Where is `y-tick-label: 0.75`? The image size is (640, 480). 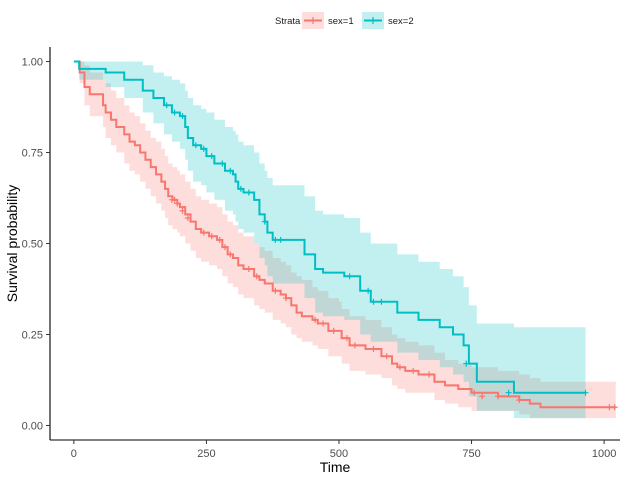 y-tick-label: 0.75 is located at coordinates (32, 154).